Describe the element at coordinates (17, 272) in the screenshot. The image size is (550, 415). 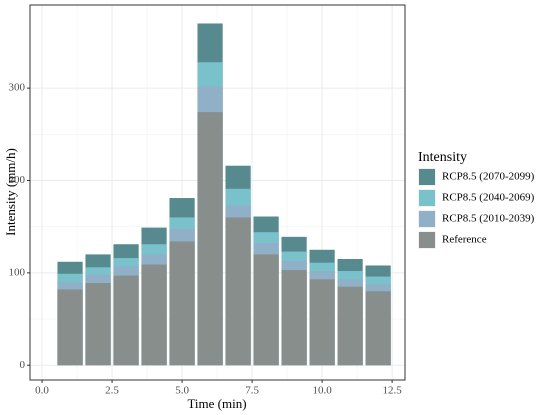
I see `y-tick-label: 100` at that location.